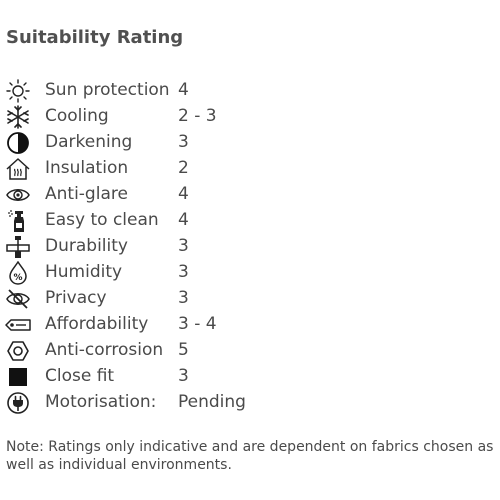  Describe the element at coordinates (18, 299) in the screenshot. I see `eye-slash-icon` at that location.